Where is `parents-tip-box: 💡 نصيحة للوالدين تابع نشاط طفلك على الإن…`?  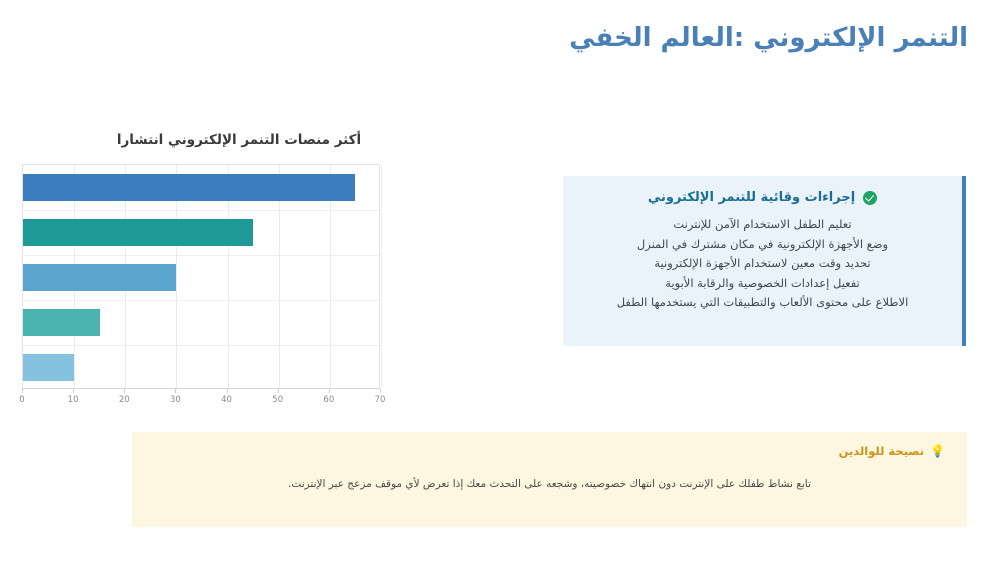 parents-tip-box: 💡 نصيحة للوالدين تابع نشاط طفلك على الإن… is located at coordinates (549, 479).